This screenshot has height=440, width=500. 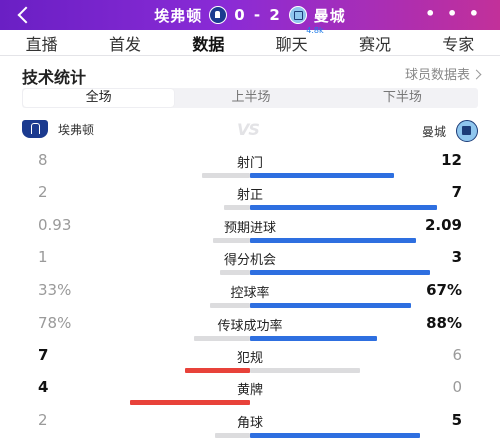 What do you see at coordinates (249, 228) in the screenshot?
I see `stat-label: 预期进球` at bounding box center [249, 228].